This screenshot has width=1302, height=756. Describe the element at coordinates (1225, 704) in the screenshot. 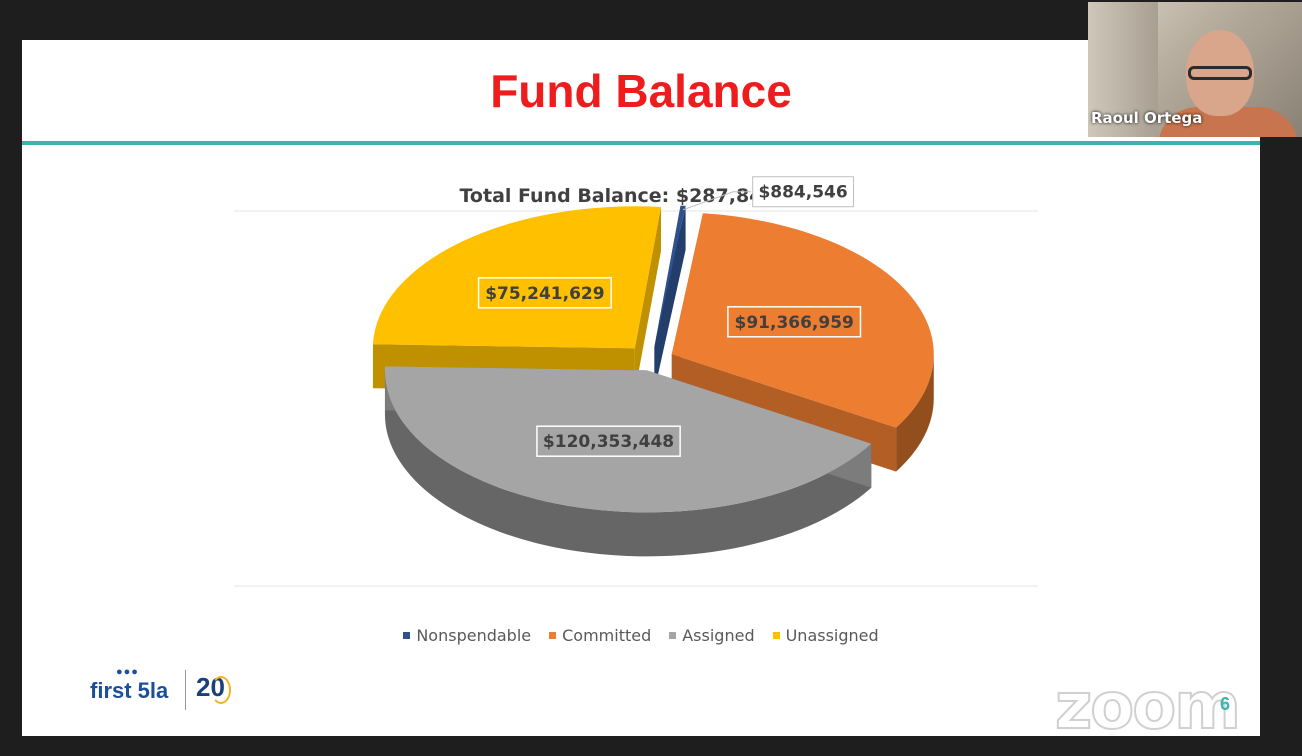

I see `page-number: 6` at that location.